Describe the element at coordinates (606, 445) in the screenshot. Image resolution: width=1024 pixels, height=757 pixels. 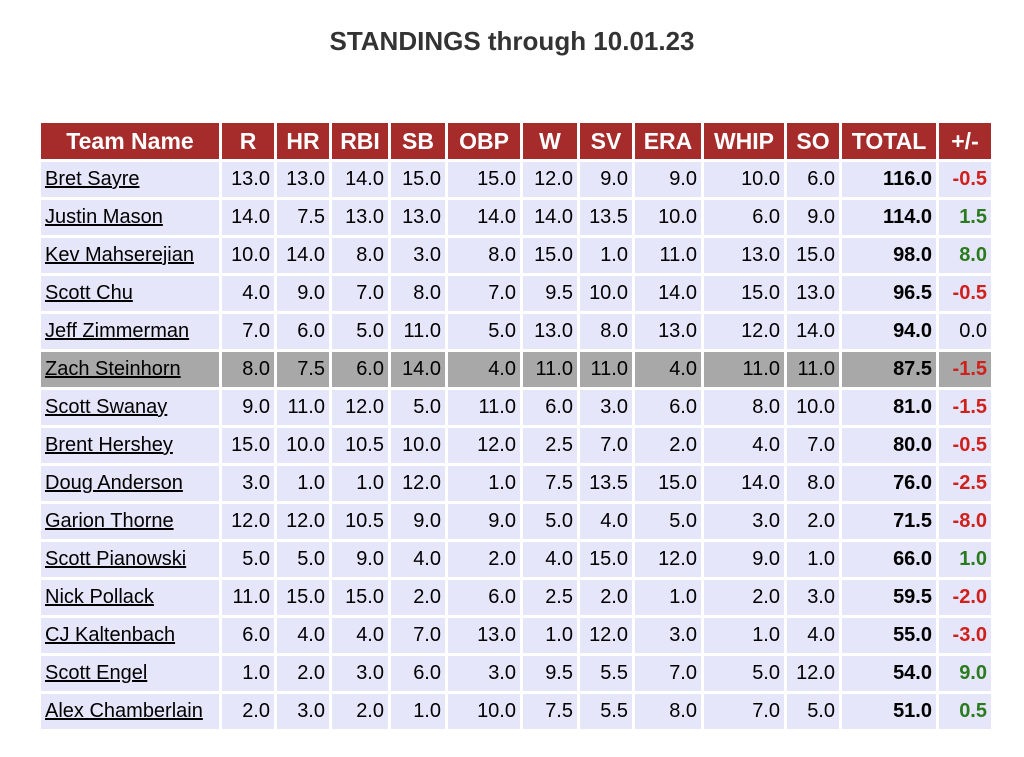
I see `sv-cell: 7.0` at that location.